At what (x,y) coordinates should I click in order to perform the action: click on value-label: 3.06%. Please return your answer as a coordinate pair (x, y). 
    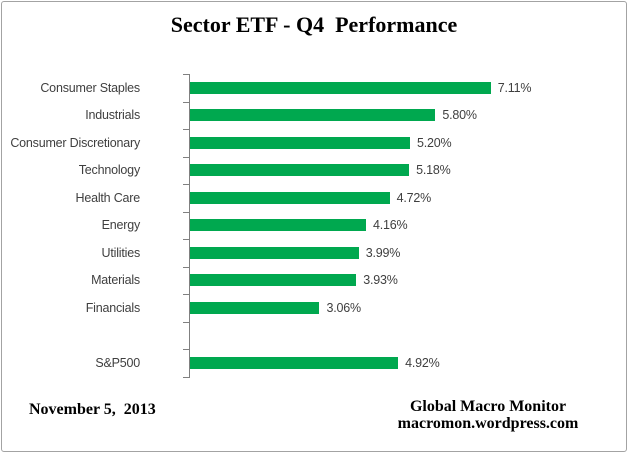
    Looking at the image, I should click on (343, 307).